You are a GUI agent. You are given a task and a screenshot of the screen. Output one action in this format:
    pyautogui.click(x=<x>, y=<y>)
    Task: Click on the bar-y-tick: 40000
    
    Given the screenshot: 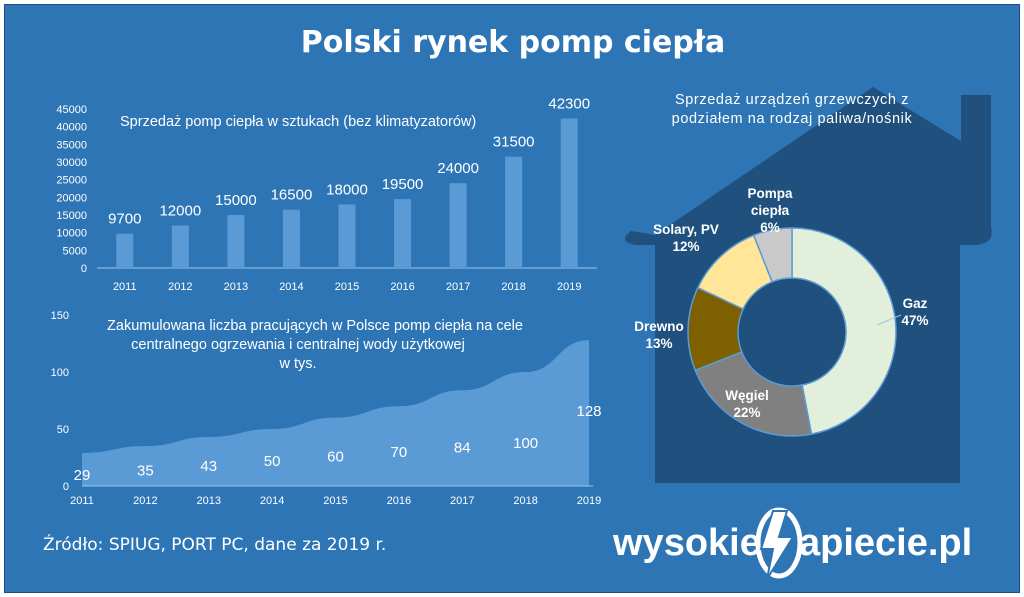 What is the action you would take?
    pyautogui.click(x=71, y=128)
    